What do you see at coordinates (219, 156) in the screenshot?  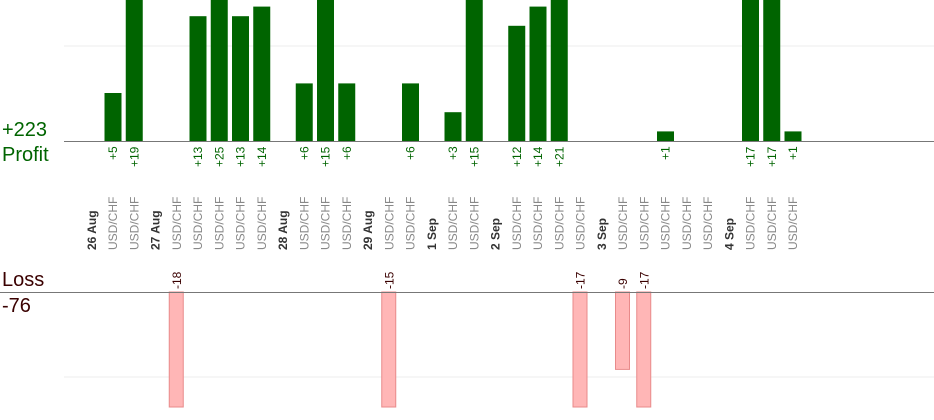 I see `profit-value-label: +25` at bounding box center [219, 156].